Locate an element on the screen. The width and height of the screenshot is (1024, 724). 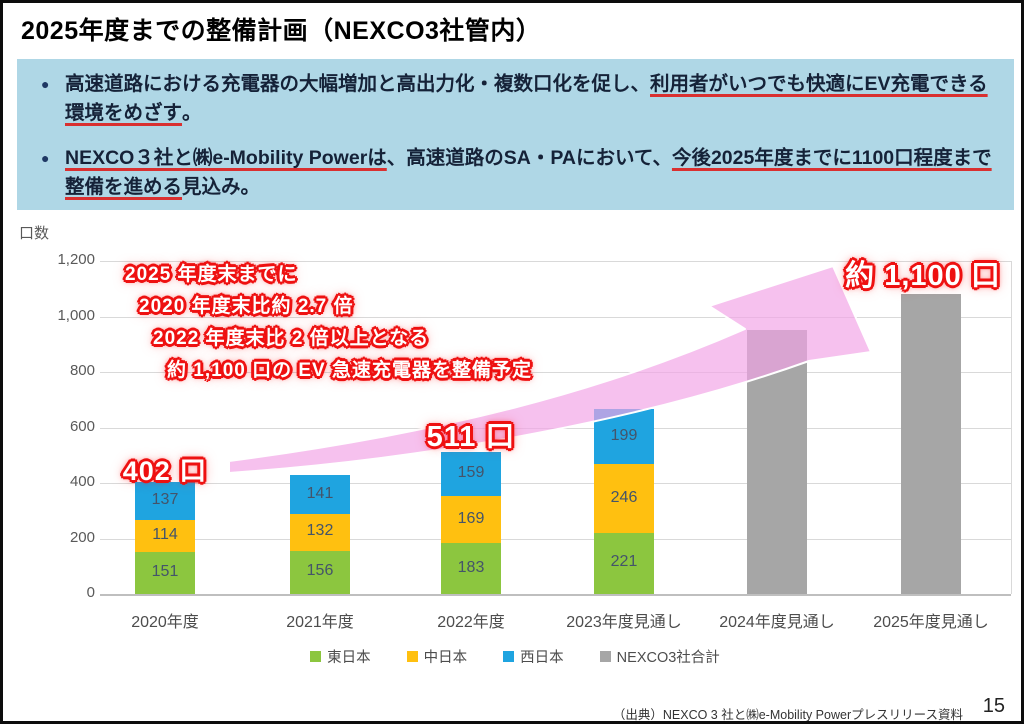
bar-value-label: 137 is located at coordinates (165, 500).